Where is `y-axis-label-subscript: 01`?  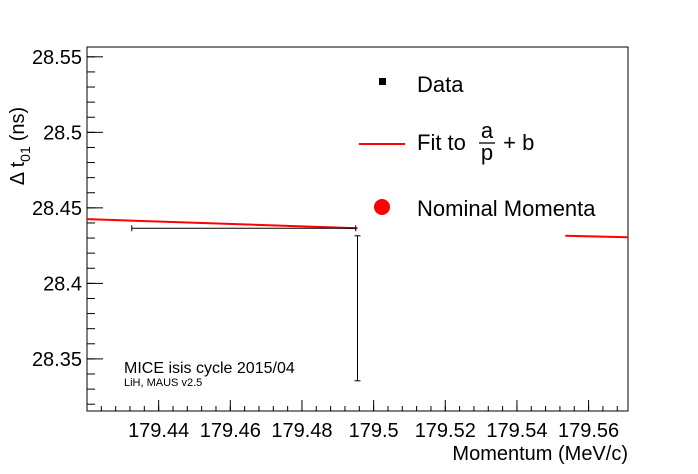
y-axis-label-subscript: 01 is located at coordinates (25, 154).